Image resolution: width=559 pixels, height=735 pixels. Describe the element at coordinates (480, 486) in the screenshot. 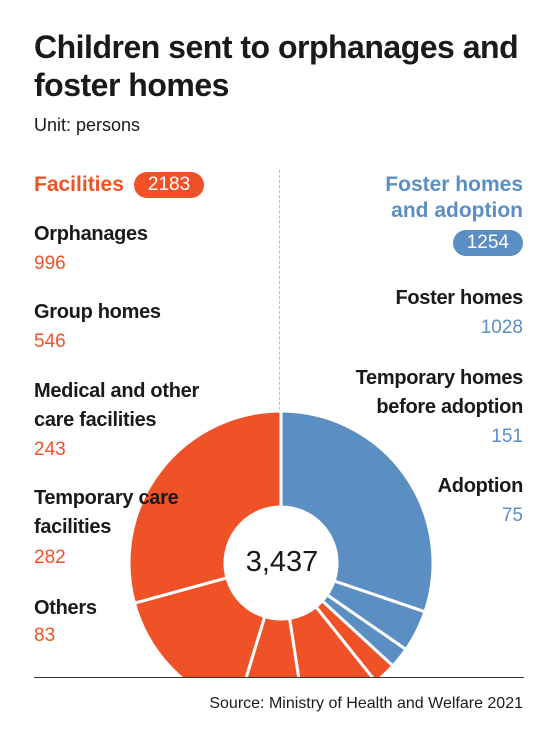

I see `label-adoption: Adoption` at that location.